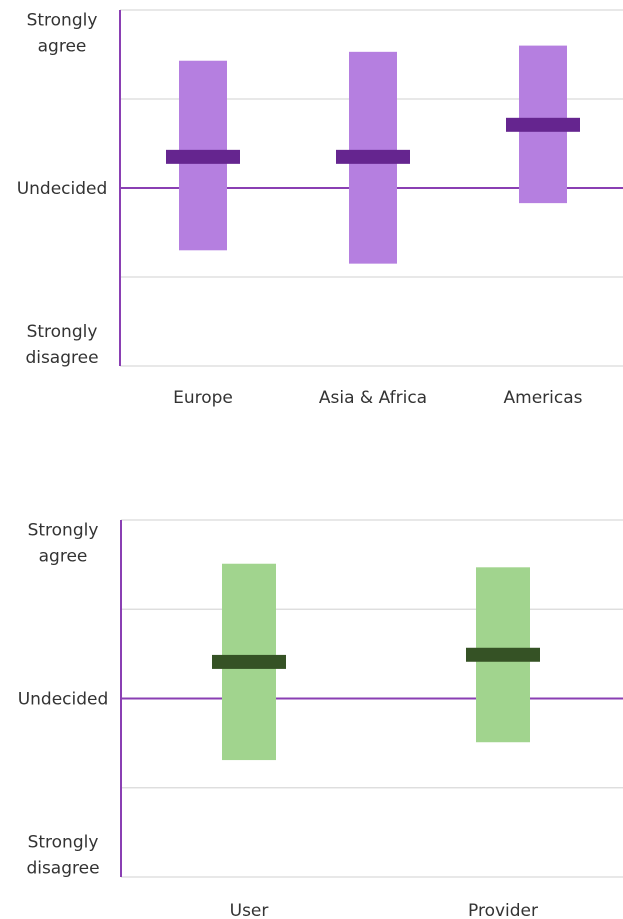 This screenshot has height=919, width=623. What do you see at coordinates (249, 910) in the screenshot?
I see `category-label: User` at bounding box center [249, 910].